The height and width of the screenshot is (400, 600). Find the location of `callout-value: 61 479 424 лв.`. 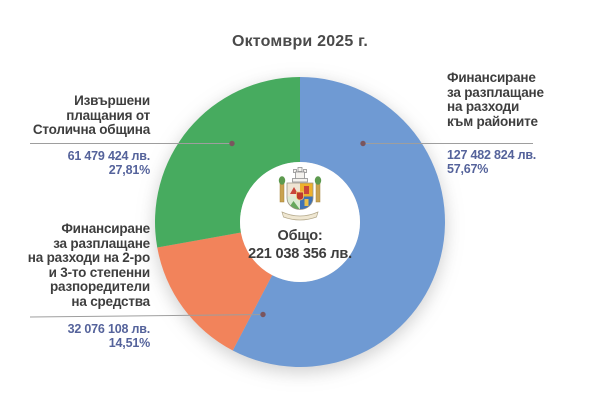

callout-value: 61 479 424 лв. is located at coordinates (109, 156).